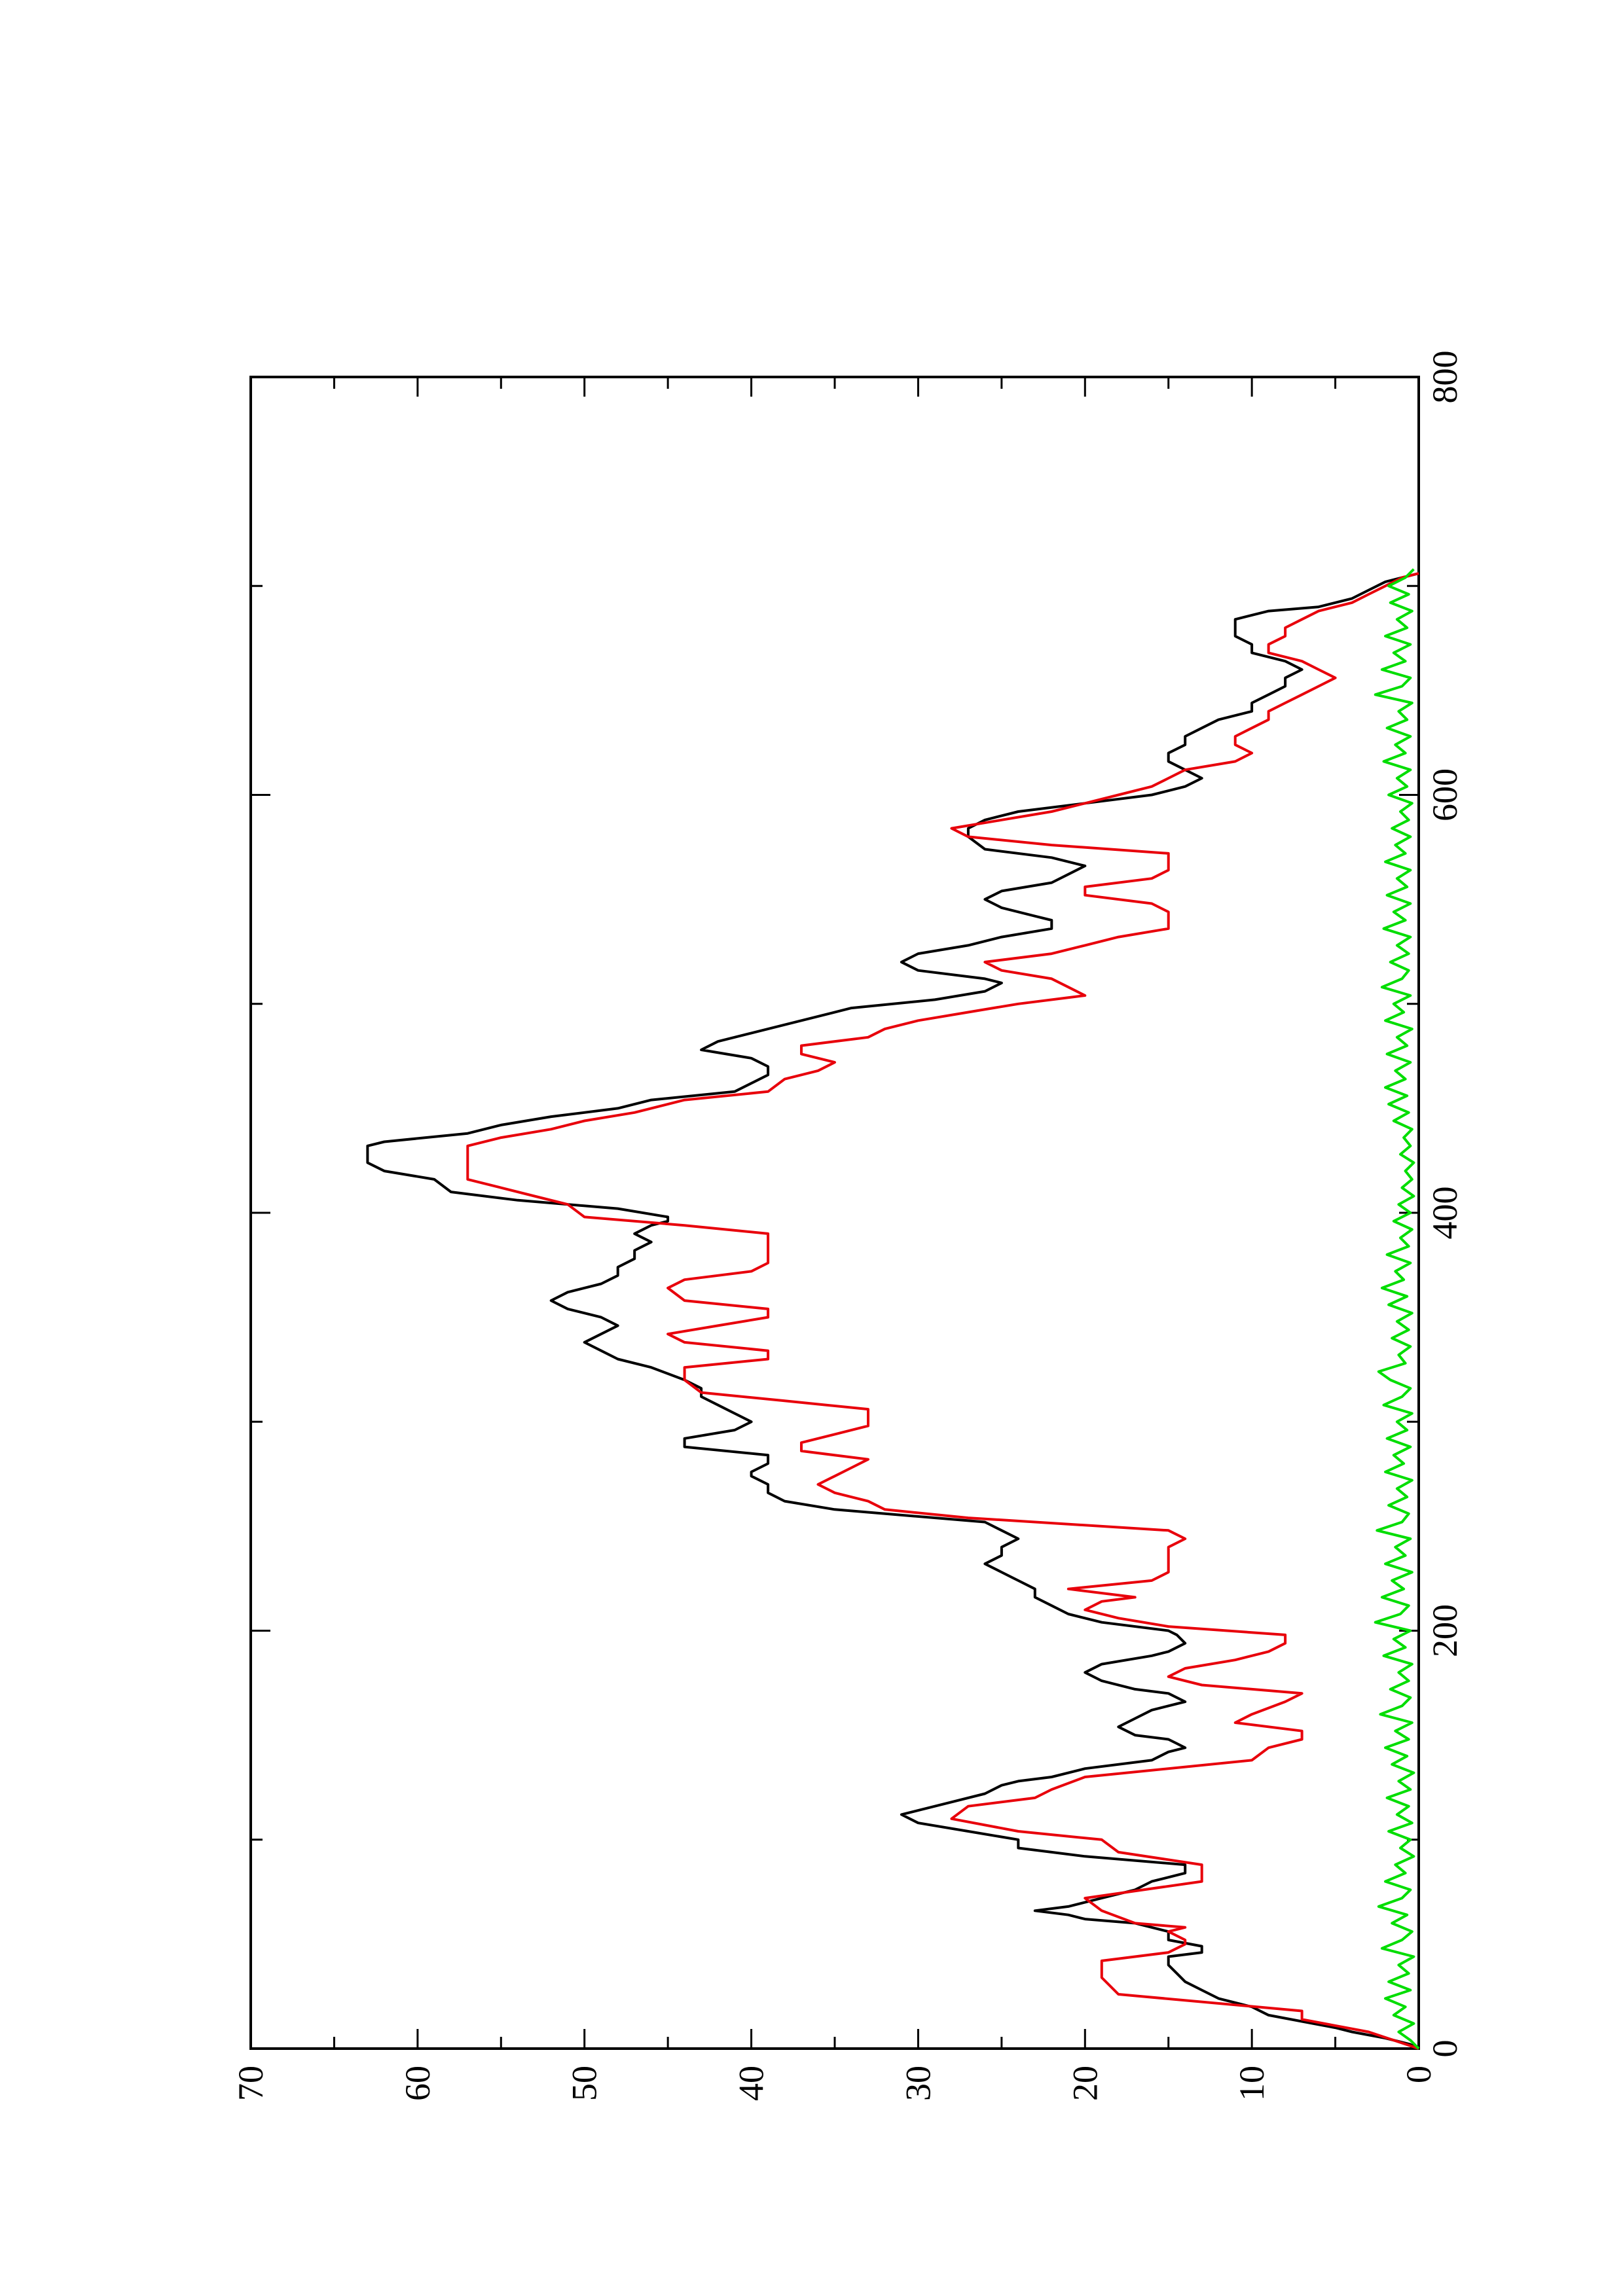 The height and width of the screenshot is (2296, 1623). What do you see at coordinates (1445, 1630) in the screenshot?
I see `x-tick-label: 200` at bounding box center [1445, 1630].